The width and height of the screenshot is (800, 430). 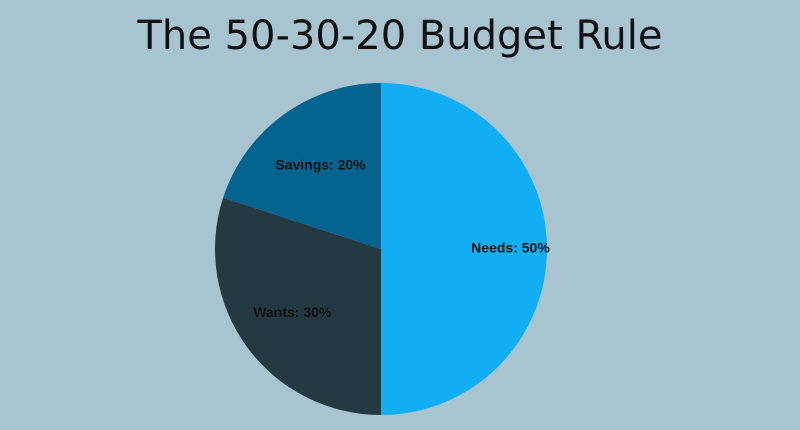 I want to click on chart-title: The 50-30-20 Budget Rule, so click(x=400, y=36).